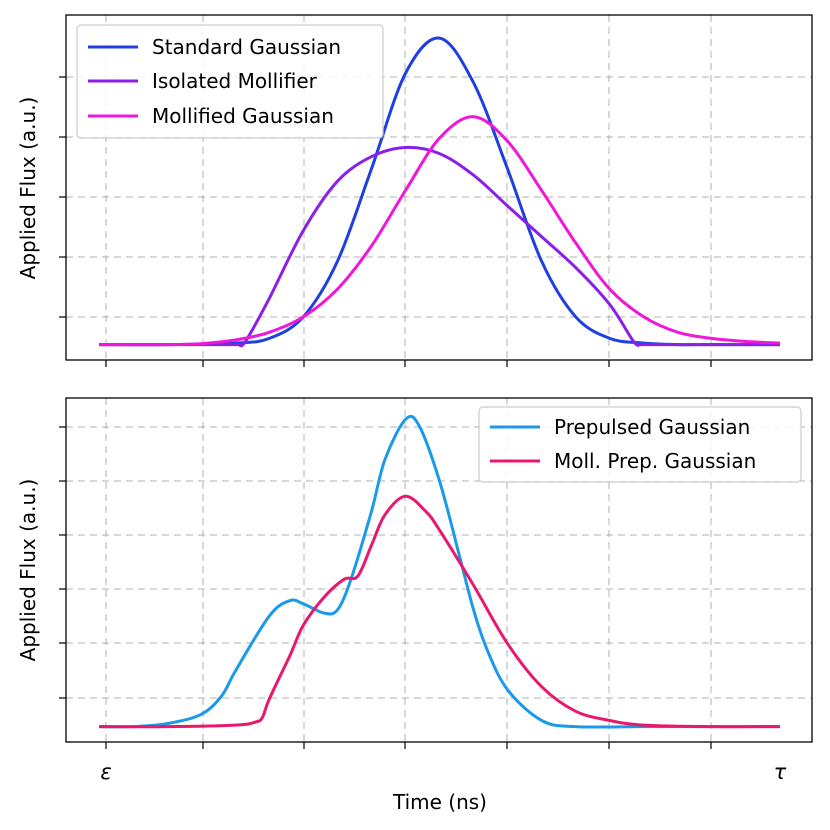 The width and height of the screenshot is (830, 830). Describe the element at coordinates (235, 81) in the screenshot. I see `legend-label-isolated-mollifier: Isolated Mollifier` at that location.